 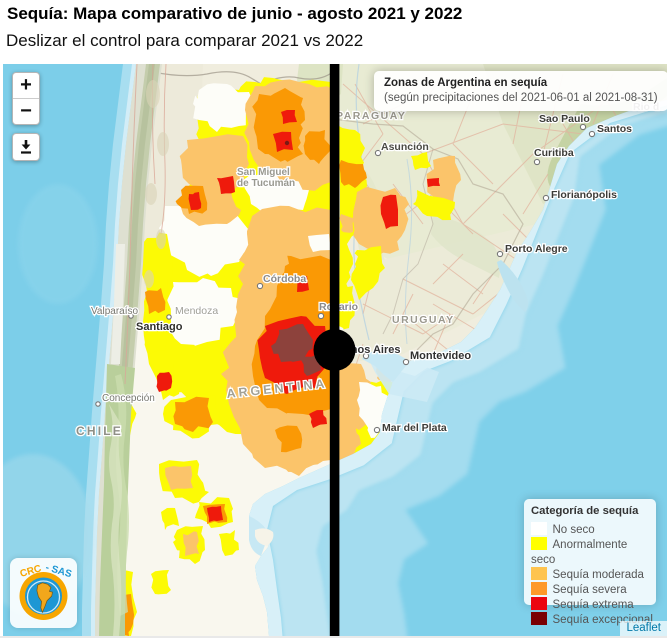 What do you see at coordinates (423, 320) in the screenshot?
I see `svg-text: URUGUAY` at bounding box center [423, 320].